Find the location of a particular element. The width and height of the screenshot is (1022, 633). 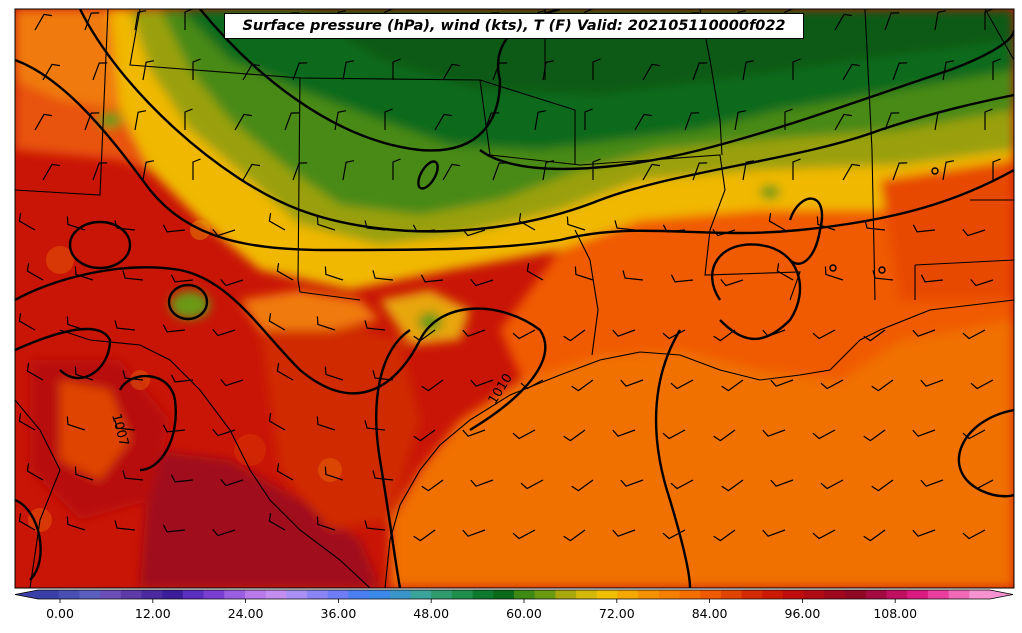

colorbar-tick-label: 108.00 is located at coordinates (895, 613).